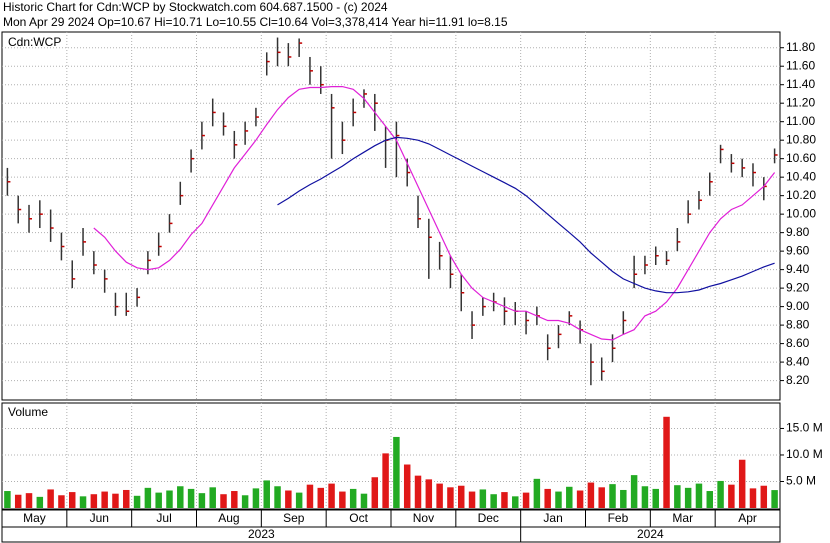  What do you see at coordinates (801, 158) in the screenshot?
I see `y-tick-label: 10.60` at bounding box center [801, 158].